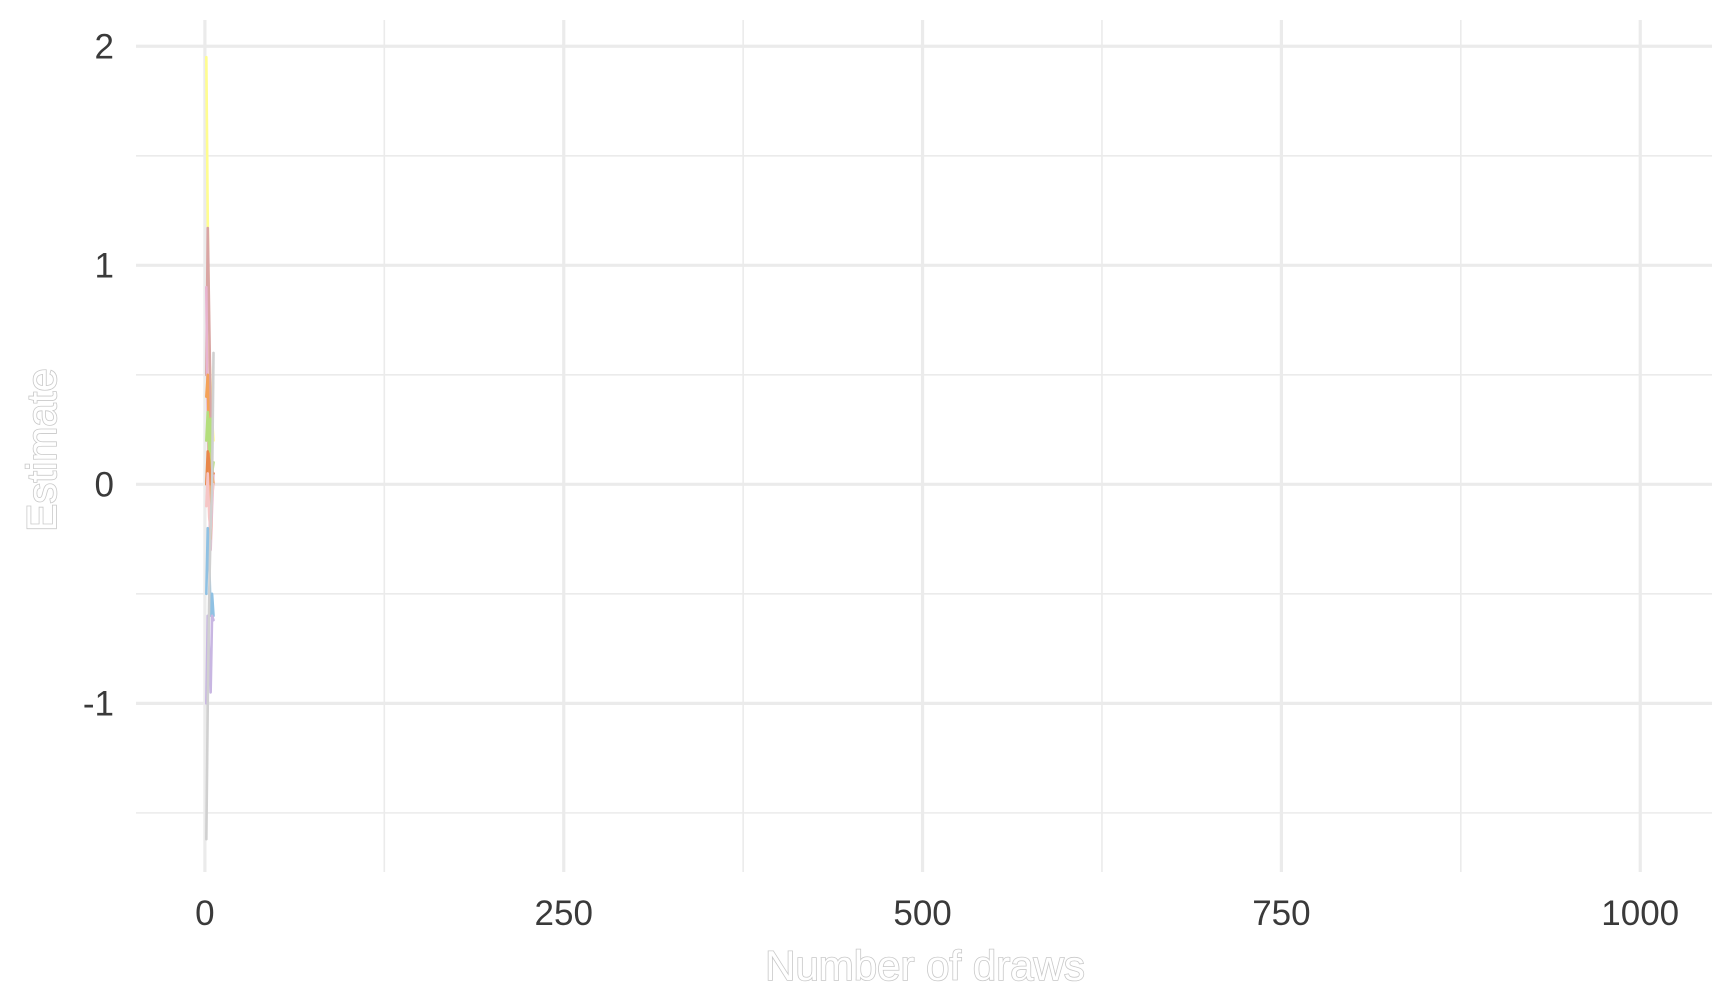 This screenshot has width=1728, height=1008. What do you see at coordinates (564, 913) in the screenshot?
I see `x-tick-label: 250` at bounding box center [564, 913].